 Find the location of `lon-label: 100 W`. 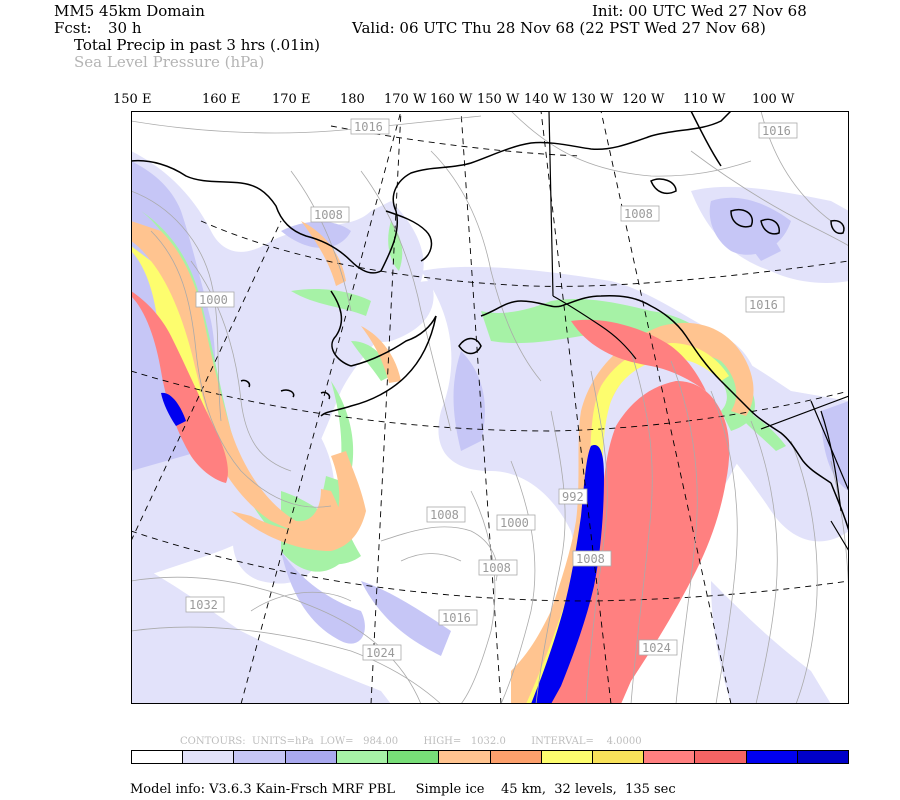

lon-label: 100 W is located at coordinates (773, 99).